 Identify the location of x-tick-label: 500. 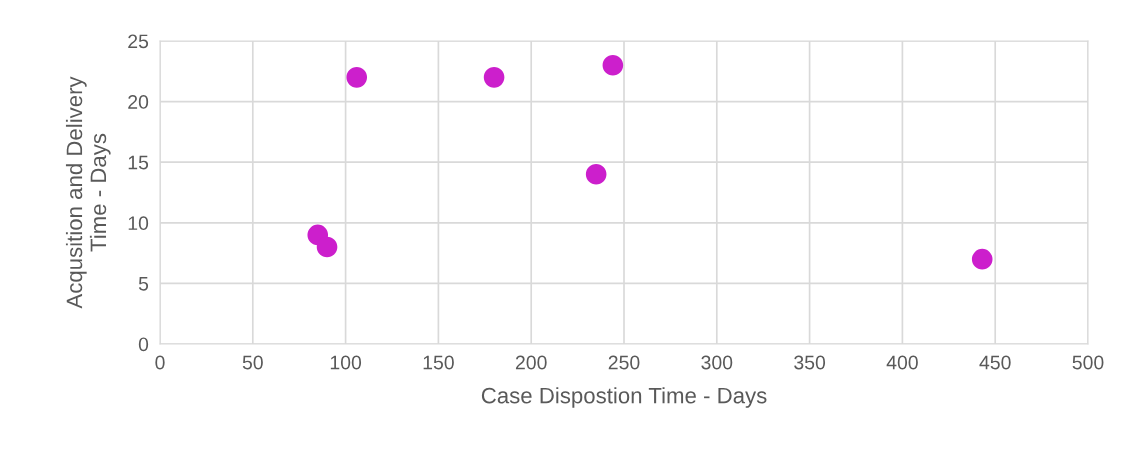
(1088, 362).